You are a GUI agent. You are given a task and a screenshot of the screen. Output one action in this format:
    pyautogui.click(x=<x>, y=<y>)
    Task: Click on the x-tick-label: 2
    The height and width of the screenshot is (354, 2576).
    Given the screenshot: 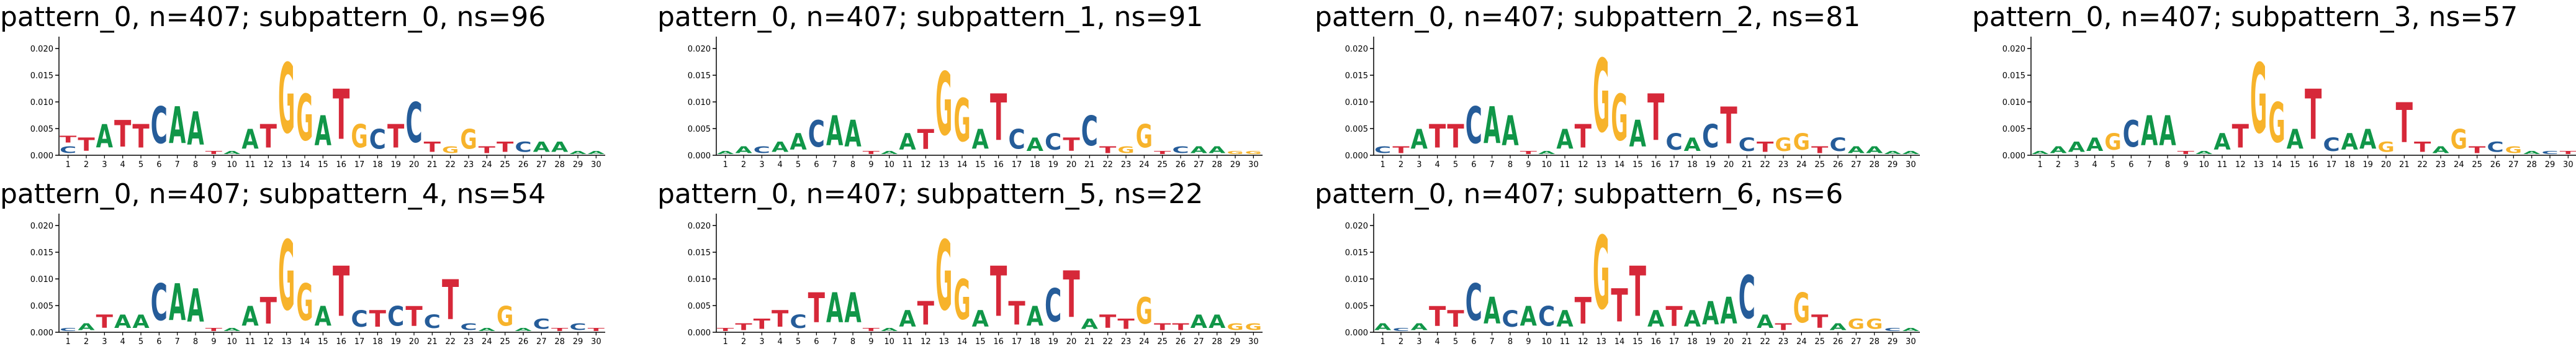 What is the action you would take?
    pyautogui.click(x=2058, y=165)
    